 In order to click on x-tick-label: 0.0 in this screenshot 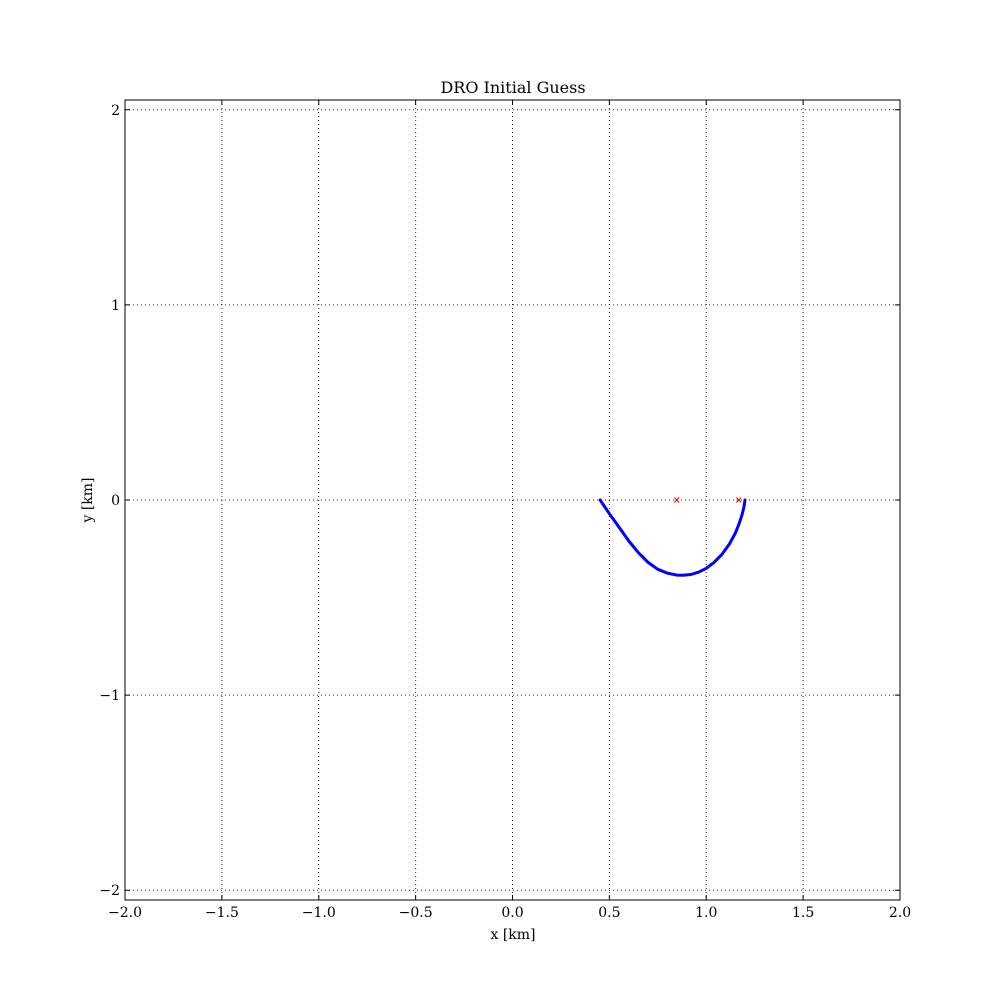, I will do `click(512, 913)`.